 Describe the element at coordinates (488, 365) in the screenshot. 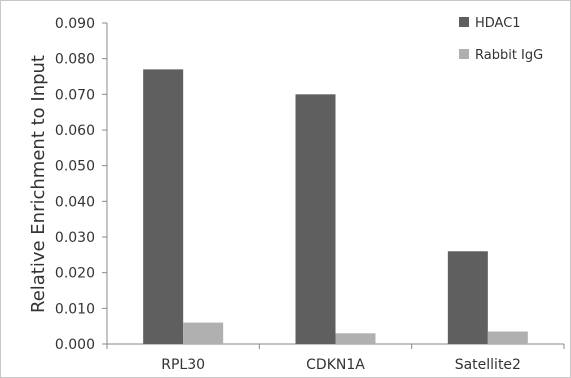

I see `category-label: Satellite2` at that location.